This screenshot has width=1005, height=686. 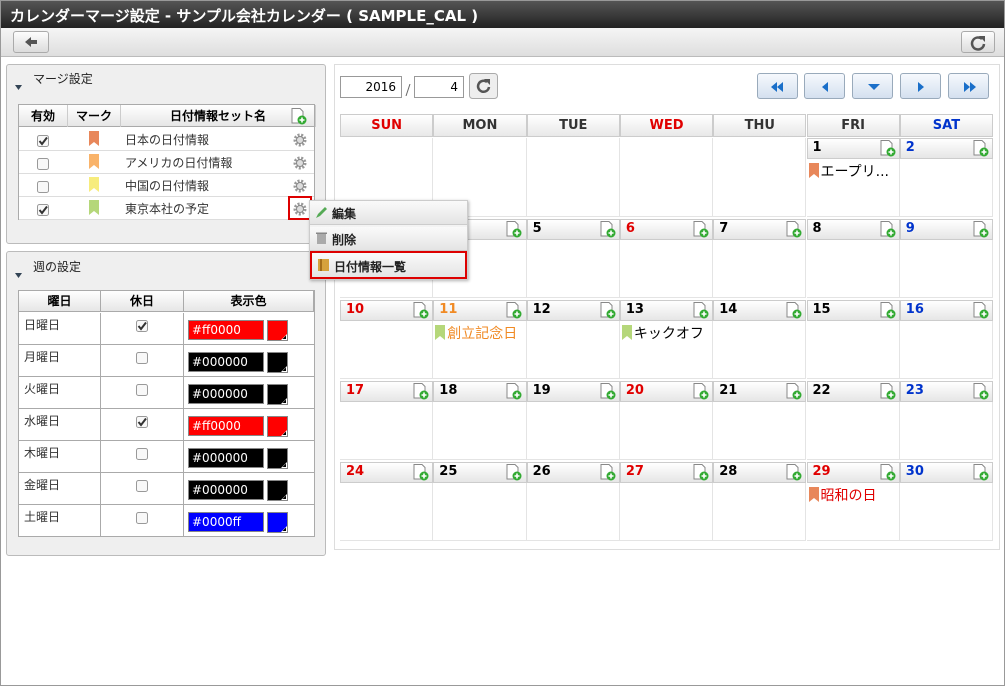 What do you see at coordinates (821, 471) in the screenshot?
I see `day-number: 29` at bounding box center [821, 471].